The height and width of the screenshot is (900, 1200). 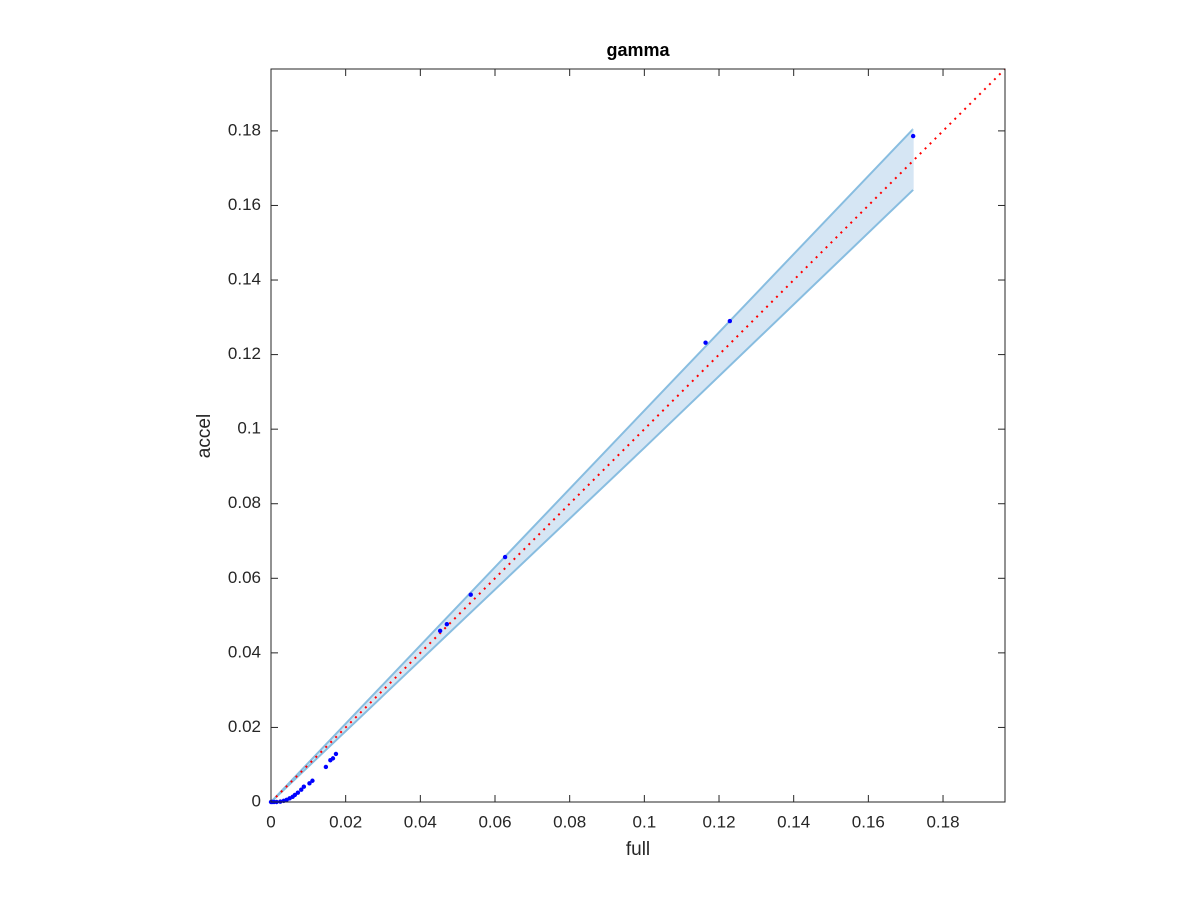 I want to click on y-tick-label: 0.14, so click(x=244, y=279).